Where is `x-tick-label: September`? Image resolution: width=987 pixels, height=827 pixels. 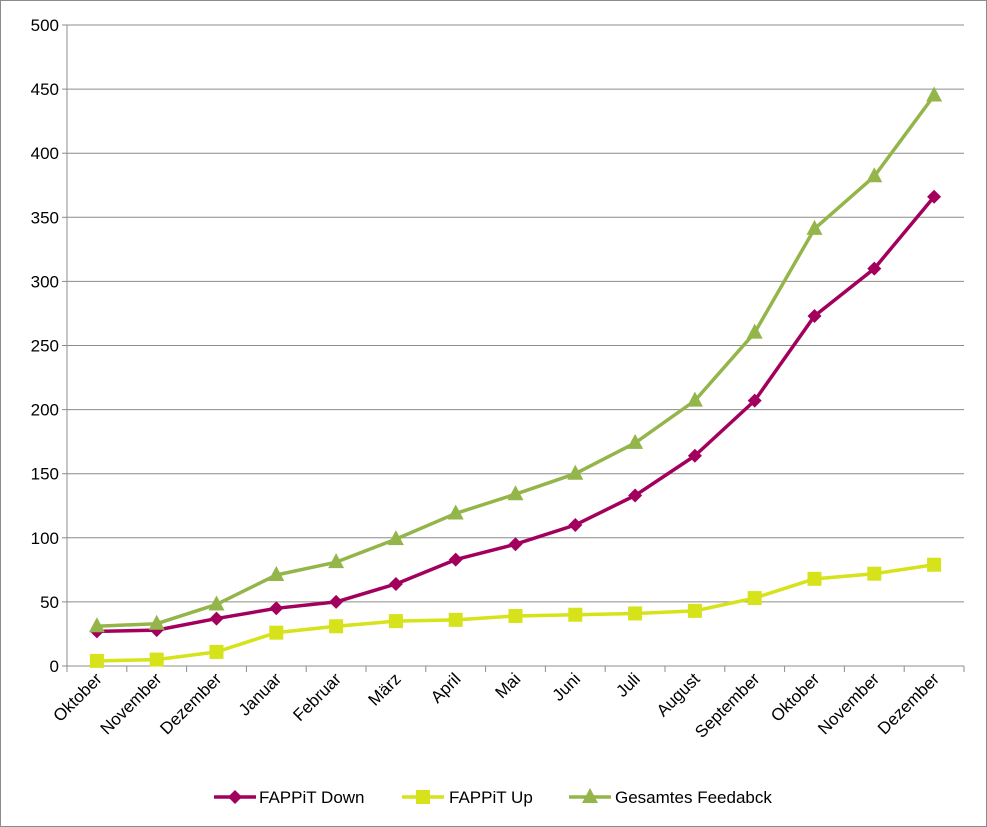 x-tick-label: September is located at coordinates (727, 705).